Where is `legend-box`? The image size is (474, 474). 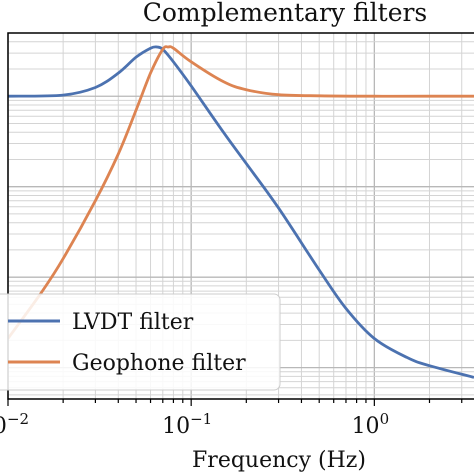 legend-box is located at coordinates (140, 342).